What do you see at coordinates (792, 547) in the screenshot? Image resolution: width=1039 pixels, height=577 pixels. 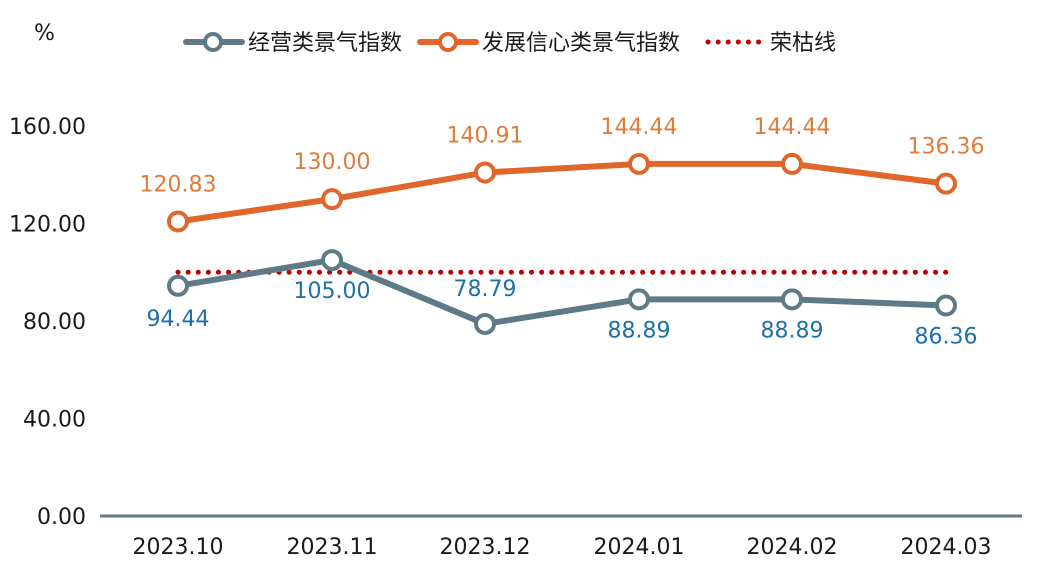 I see `x-tick-label: 2024.02` at bounding box center [792, 547].